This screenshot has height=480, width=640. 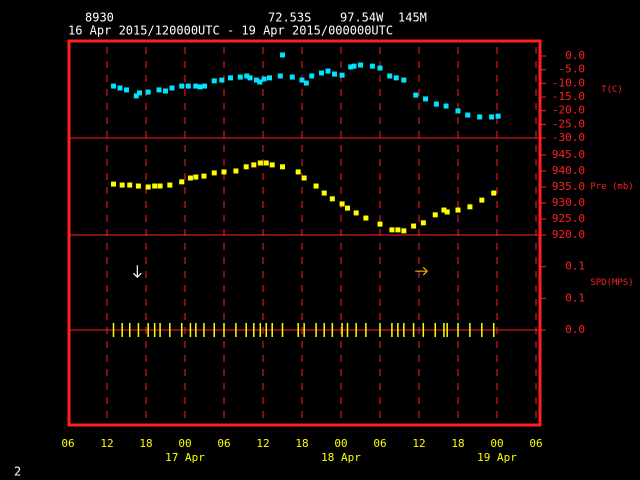 What do you see at coordinates (568, 202) in the screenshot?
I see `y-tick-label: 930.0` at bounding box center [568, 202].